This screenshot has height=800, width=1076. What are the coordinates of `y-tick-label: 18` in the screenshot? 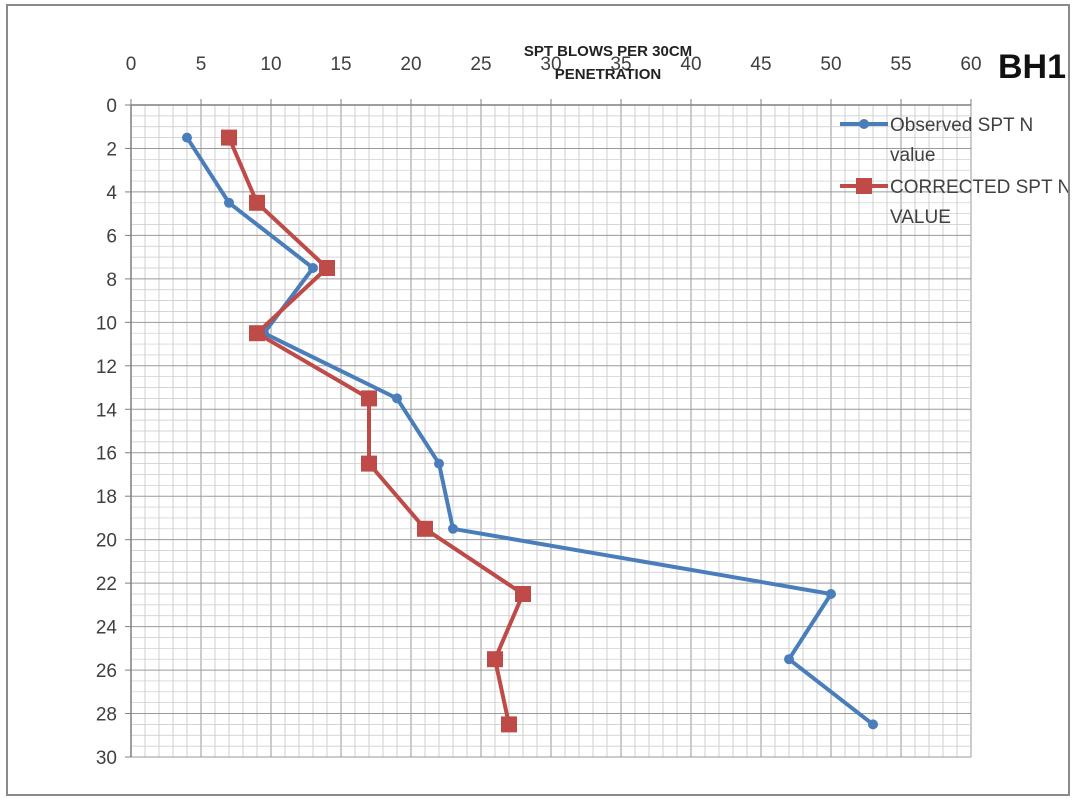 It's located at (106, 497).